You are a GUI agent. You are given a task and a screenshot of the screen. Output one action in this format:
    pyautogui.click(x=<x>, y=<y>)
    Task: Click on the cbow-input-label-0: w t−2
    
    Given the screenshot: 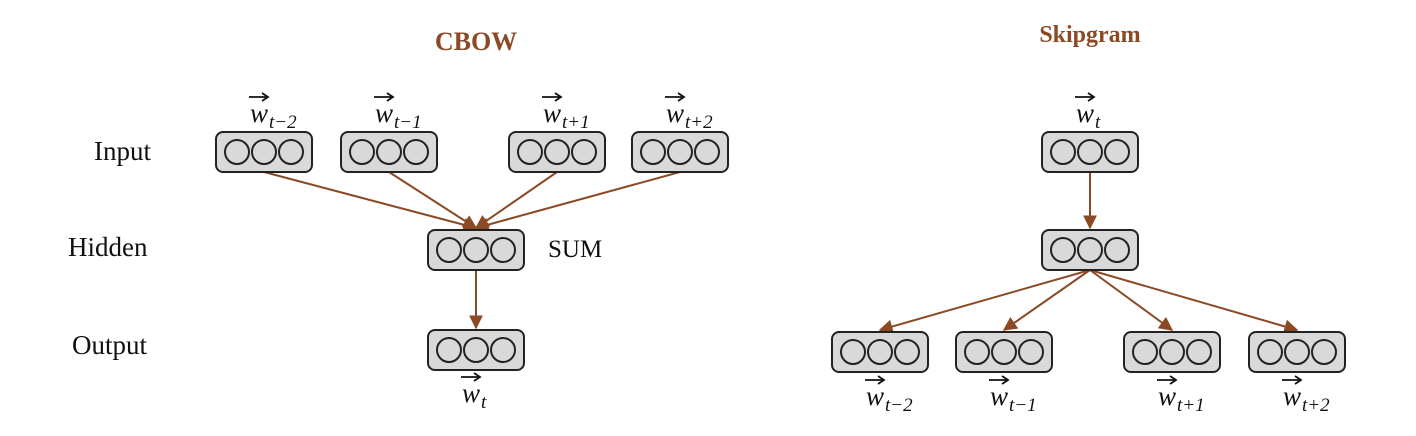 What is the action you would take?
    pyautogui.click(x=273, y=112)
    